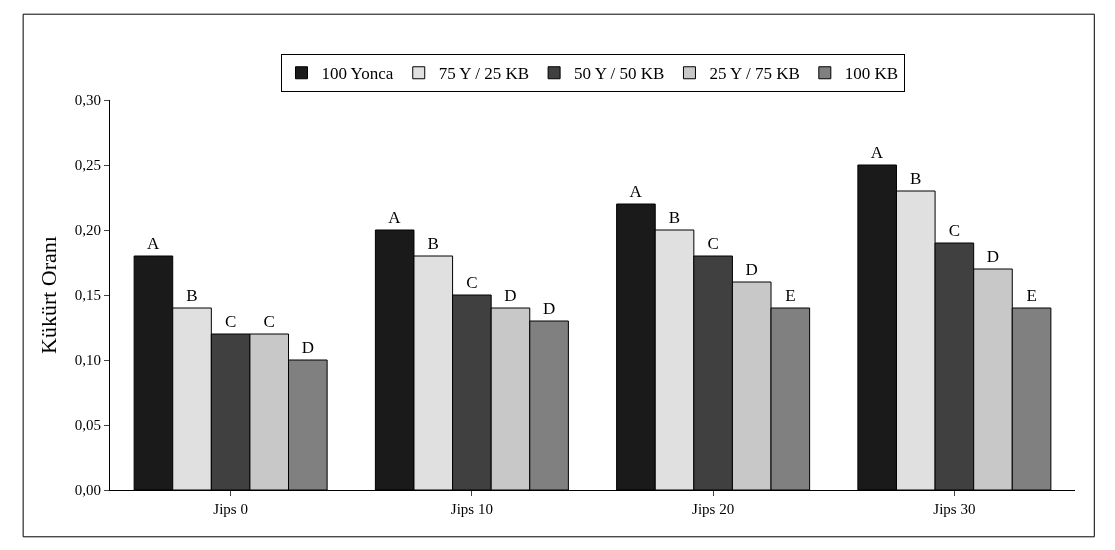 The height and width of the screenshot is (550, 1115). I want to click on legend-label: 75 Y / 25 KB, so click(484, 74).